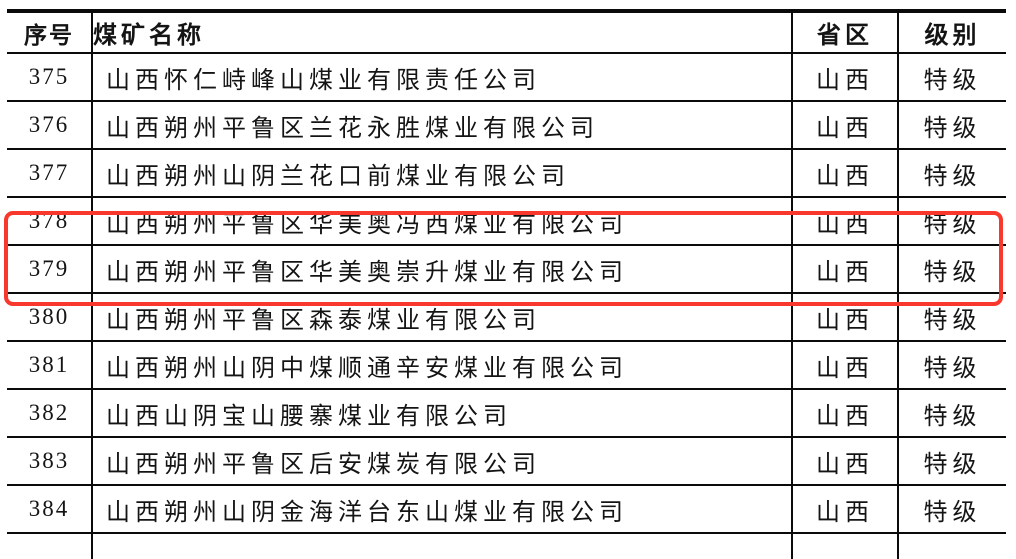 This screenshot has height=559, width=1016. What do you see at coordinates (442, 221) in the screenshot?
I see `mine-name-cell: 山西朔州平鲁区华美奥冯西煤业有限公司` at bounding box center [442, 221].